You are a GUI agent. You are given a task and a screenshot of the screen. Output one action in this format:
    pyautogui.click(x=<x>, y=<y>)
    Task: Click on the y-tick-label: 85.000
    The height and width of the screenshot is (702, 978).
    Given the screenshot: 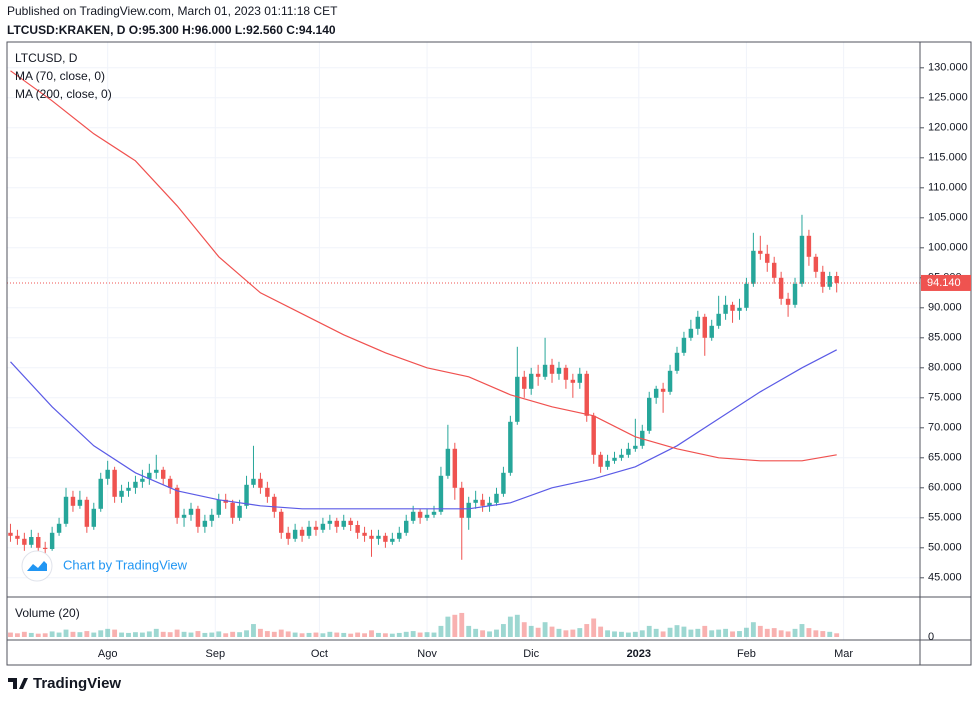 What is the action you would take?
    pyautogui.click(x=945, y=338)
    